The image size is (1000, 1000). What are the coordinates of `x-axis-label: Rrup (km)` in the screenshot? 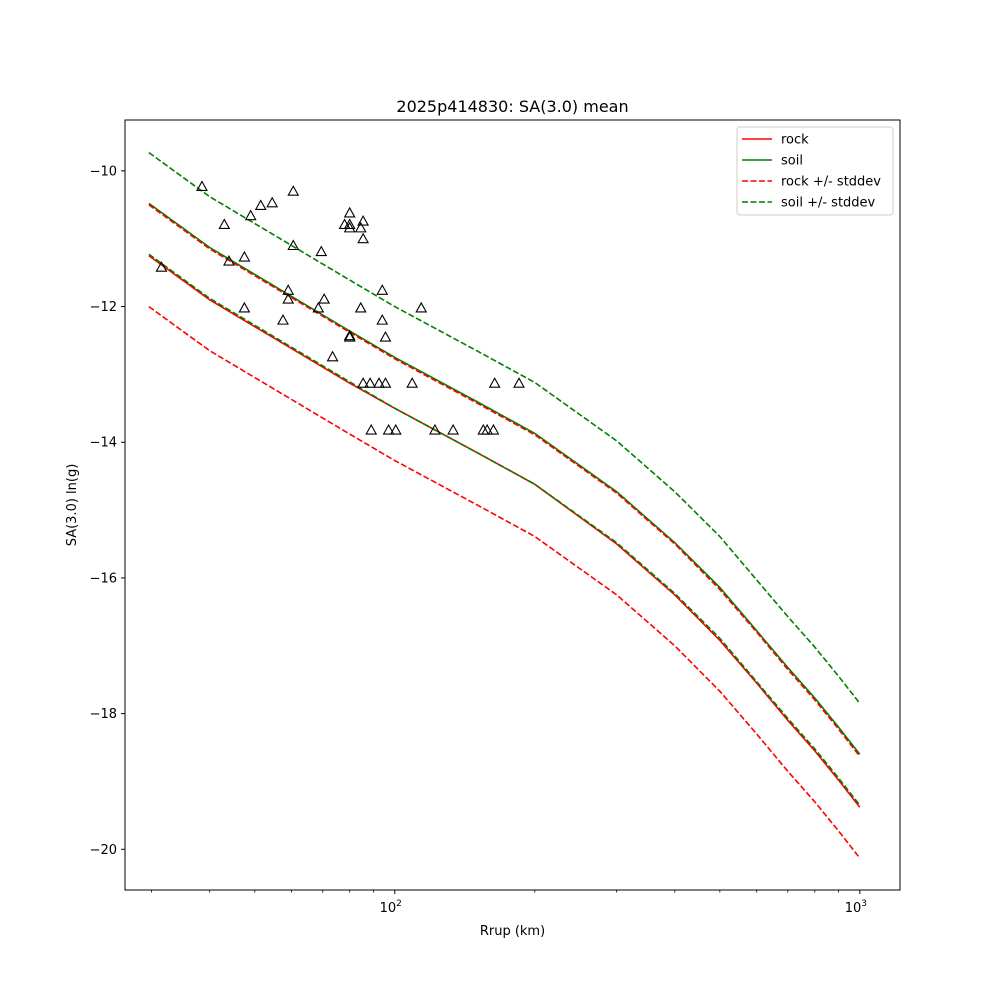 It's located at (512, 931).